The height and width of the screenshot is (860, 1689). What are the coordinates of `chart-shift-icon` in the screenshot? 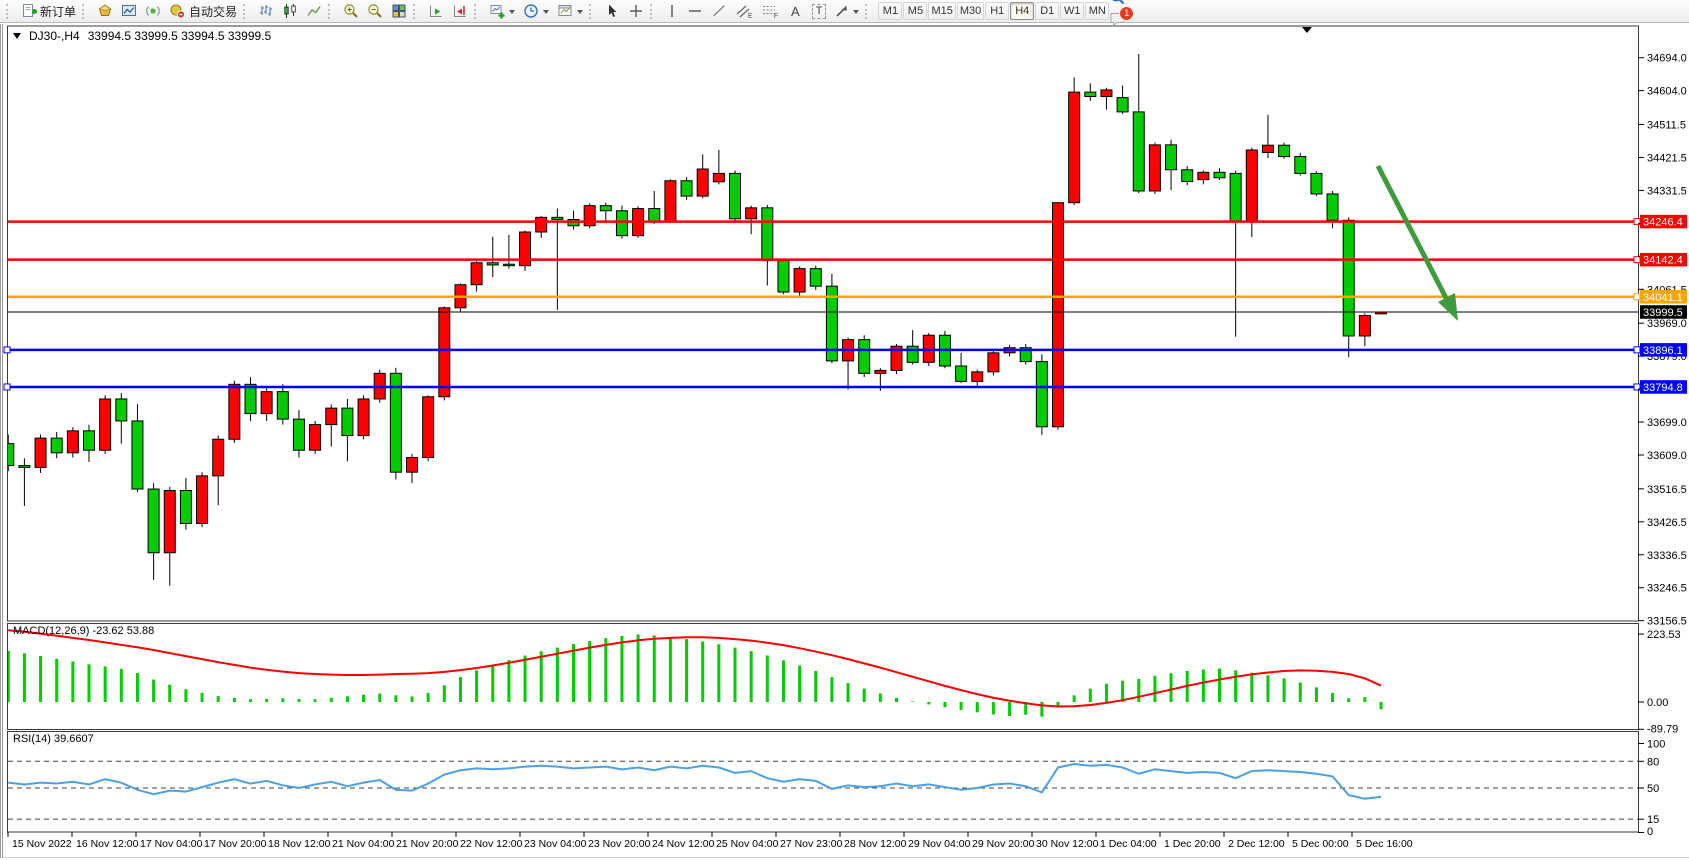 It's located at (460, 11).